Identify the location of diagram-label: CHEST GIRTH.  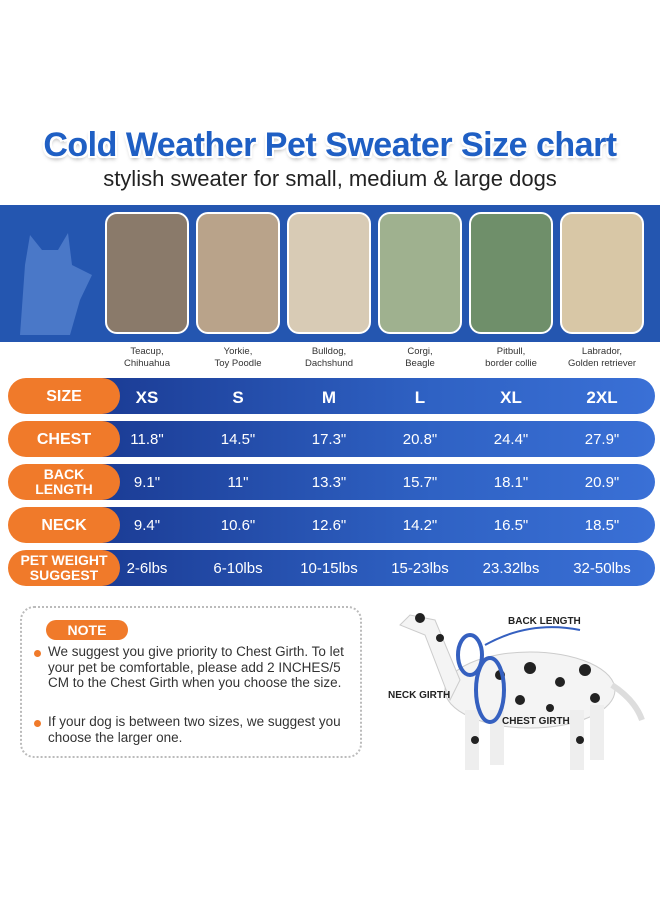
(536, 721).